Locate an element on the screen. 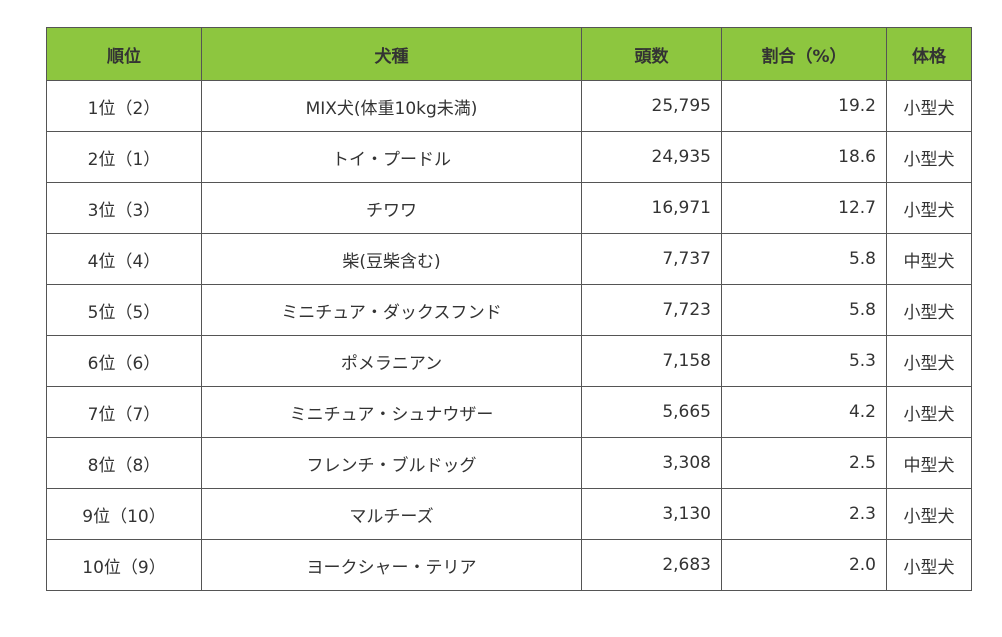 Image resolution: width=1002 pixels, height=637 pixels. table-row: 10位（9） ヨークシャー・テリア 2,683 2.0 小型犬 is located at coordinates (509, 565).